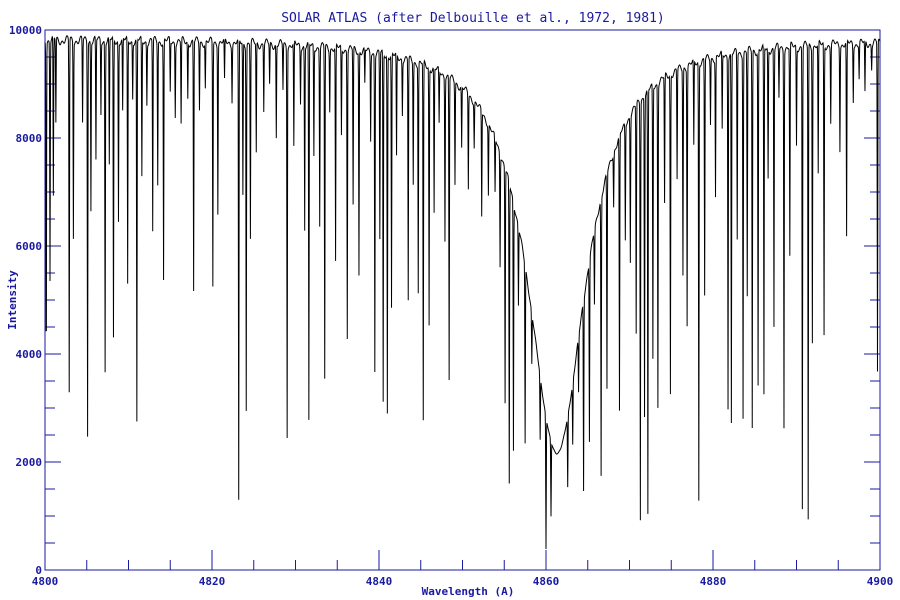  What do you see at coordinates (12, 300) in the screenshot?
I see `y-axis-label: Intensity` at bounding box center [12, 300].